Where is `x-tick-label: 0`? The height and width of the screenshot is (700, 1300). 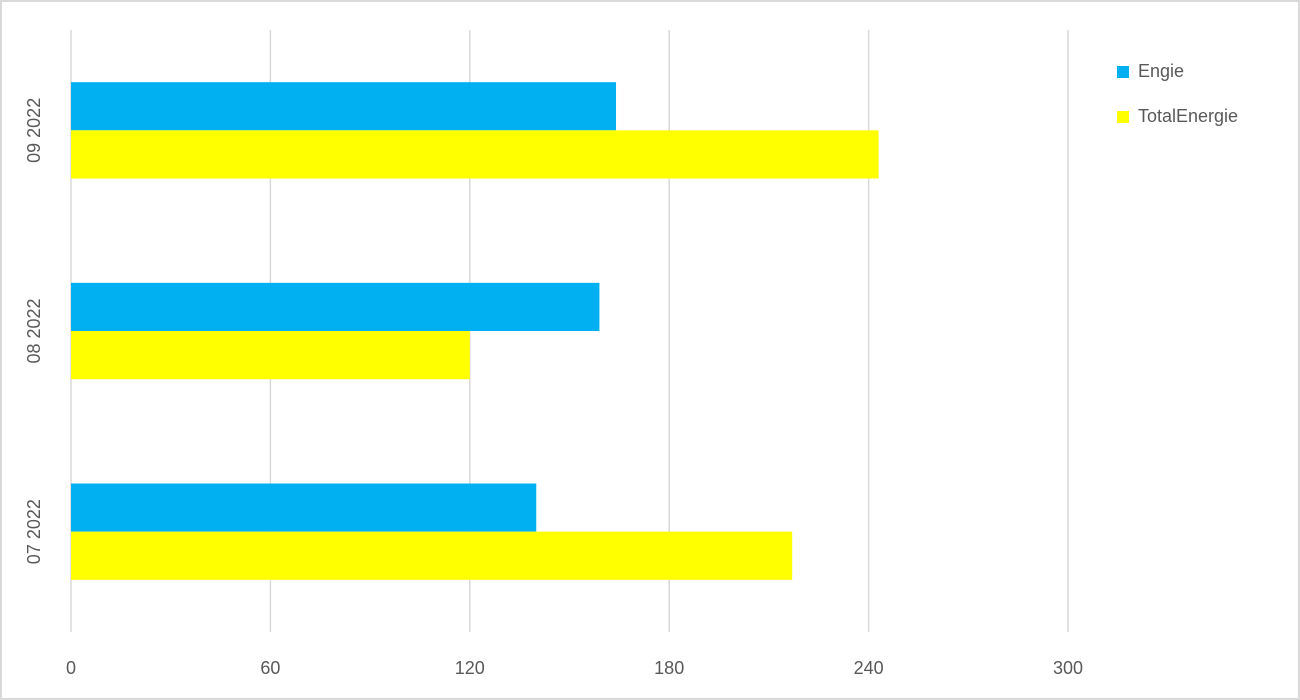
x-tick-label: 0 is located at coordinates (71, 668).